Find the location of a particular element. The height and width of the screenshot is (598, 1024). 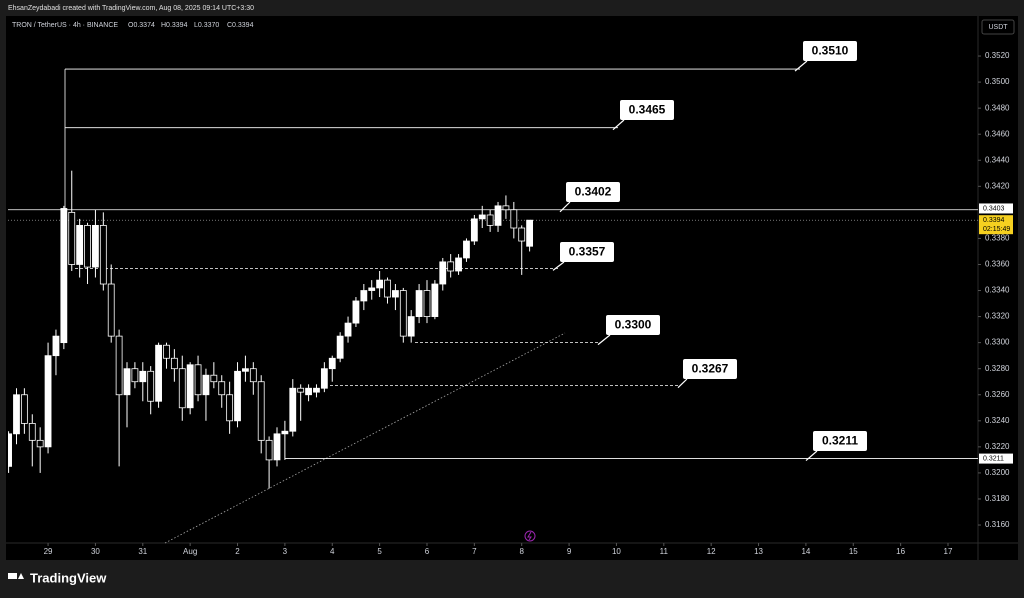

x-tick-label: 13 is located at coordinates (758, 551).